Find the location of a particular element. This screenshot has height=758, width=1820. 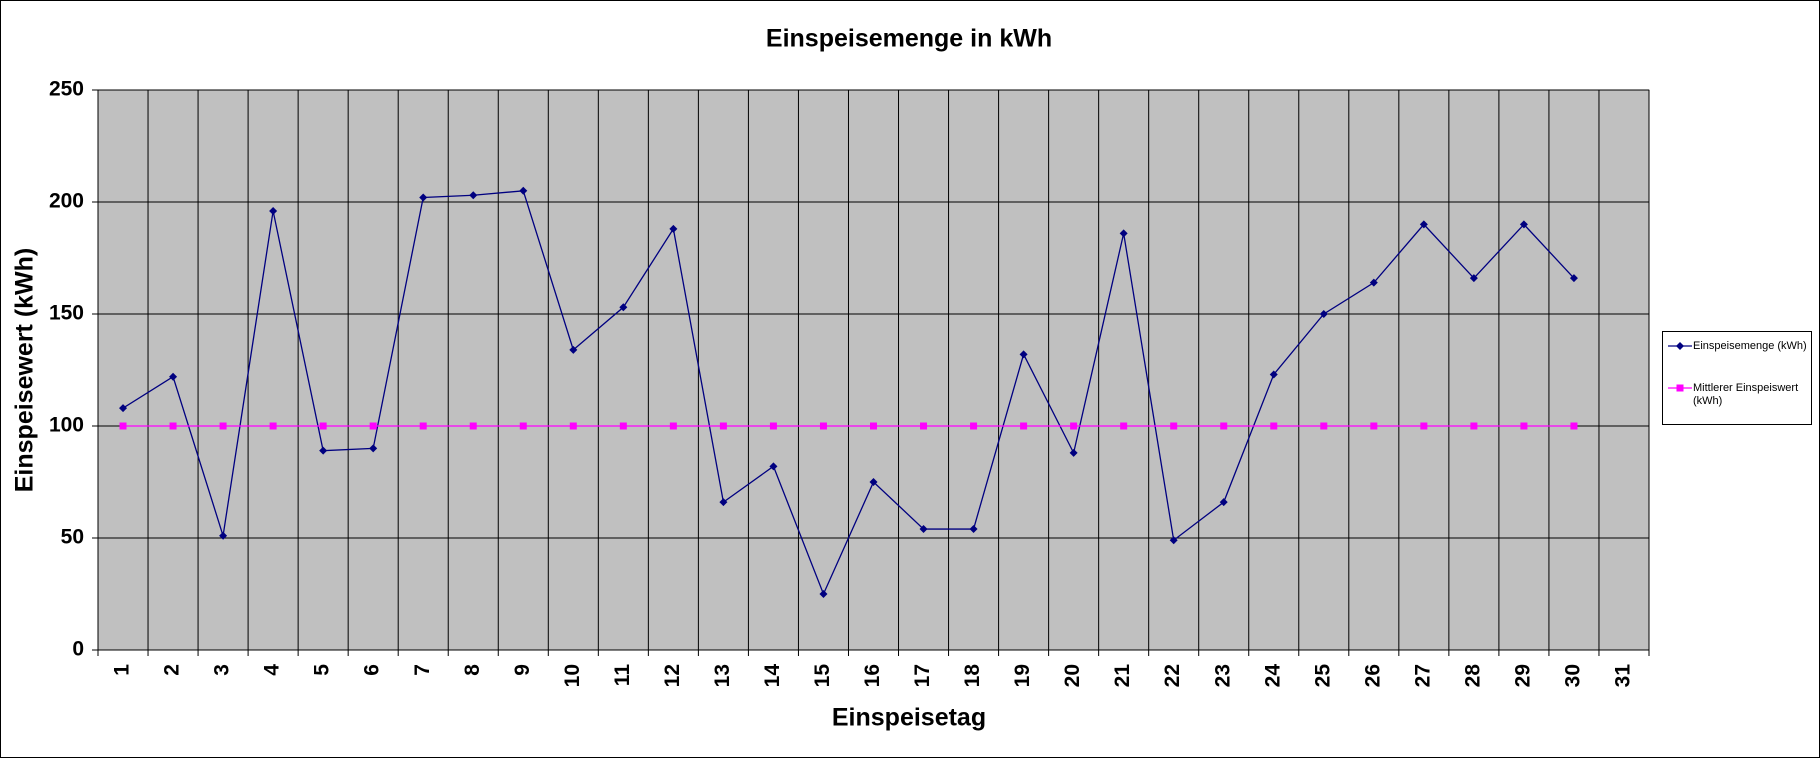

legend-label: Mittlerer Einspeiswert (kWh) is located at coordinates (1746, 394).